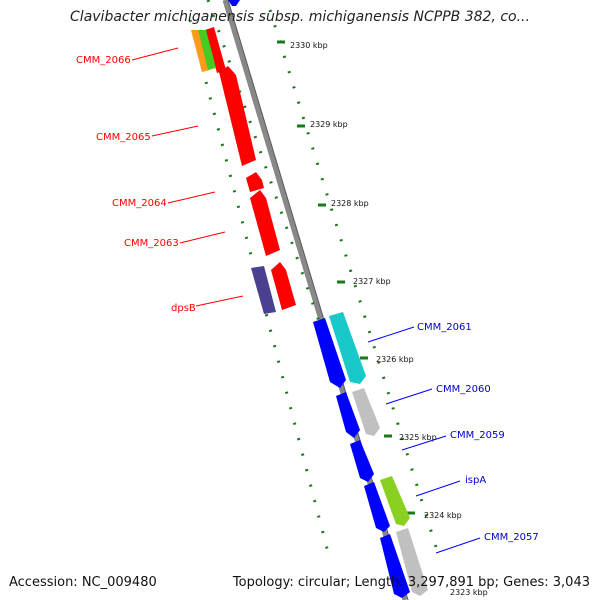  What do you see at coordinates (123, 137) in the screenshot?
I see `gene-label-cmm-2065: CMM_2065` at bounding box center [123, 137].